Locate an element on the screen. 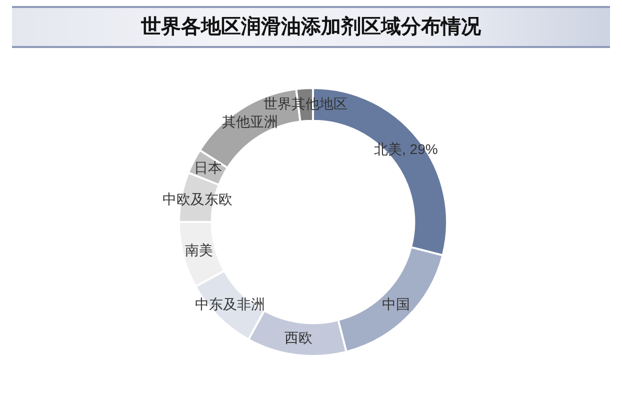 The width and height of the screenshot is (622, 420). chart-title: 世界各地区润滑油添加剂区域分布情况 is located at coordinates (311, 27).